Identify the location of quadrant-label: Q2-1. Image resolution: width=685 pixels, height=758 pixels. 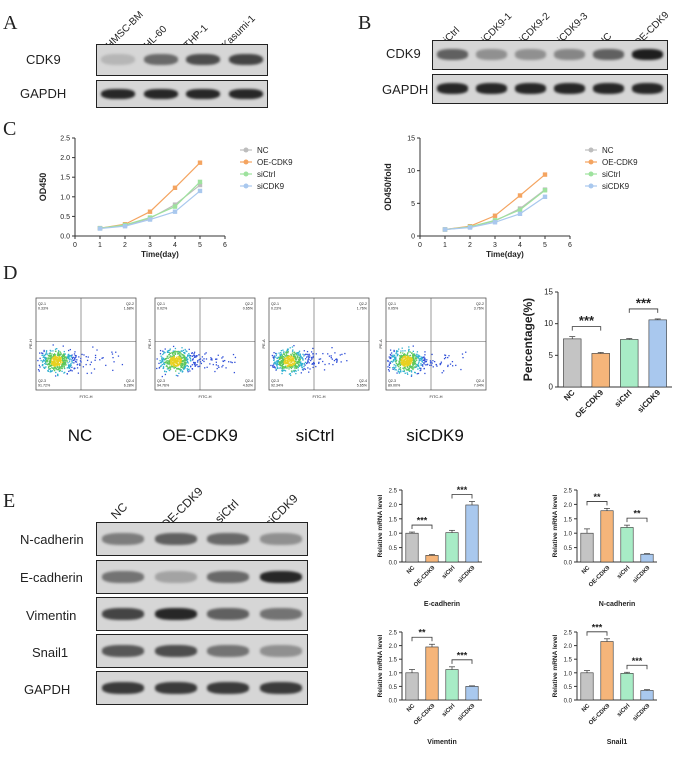
(161, 304).